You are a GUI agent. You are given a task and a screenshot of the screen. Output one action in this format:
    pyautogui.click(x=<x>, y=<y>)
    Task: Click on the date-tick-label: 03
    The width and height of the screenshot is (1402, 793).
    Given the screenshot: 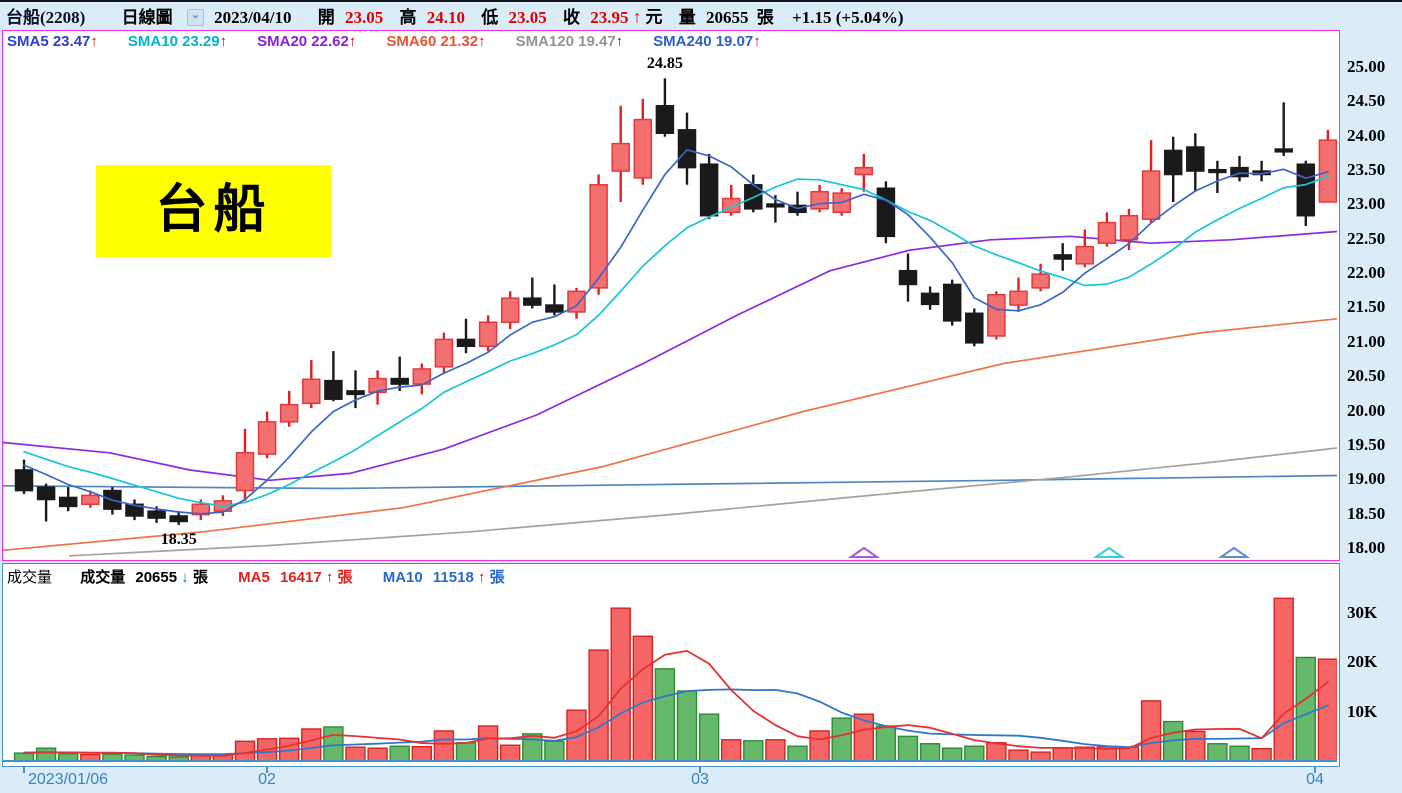 What is the action you would take?
    pyautogui.click(x=700, y=779)
    